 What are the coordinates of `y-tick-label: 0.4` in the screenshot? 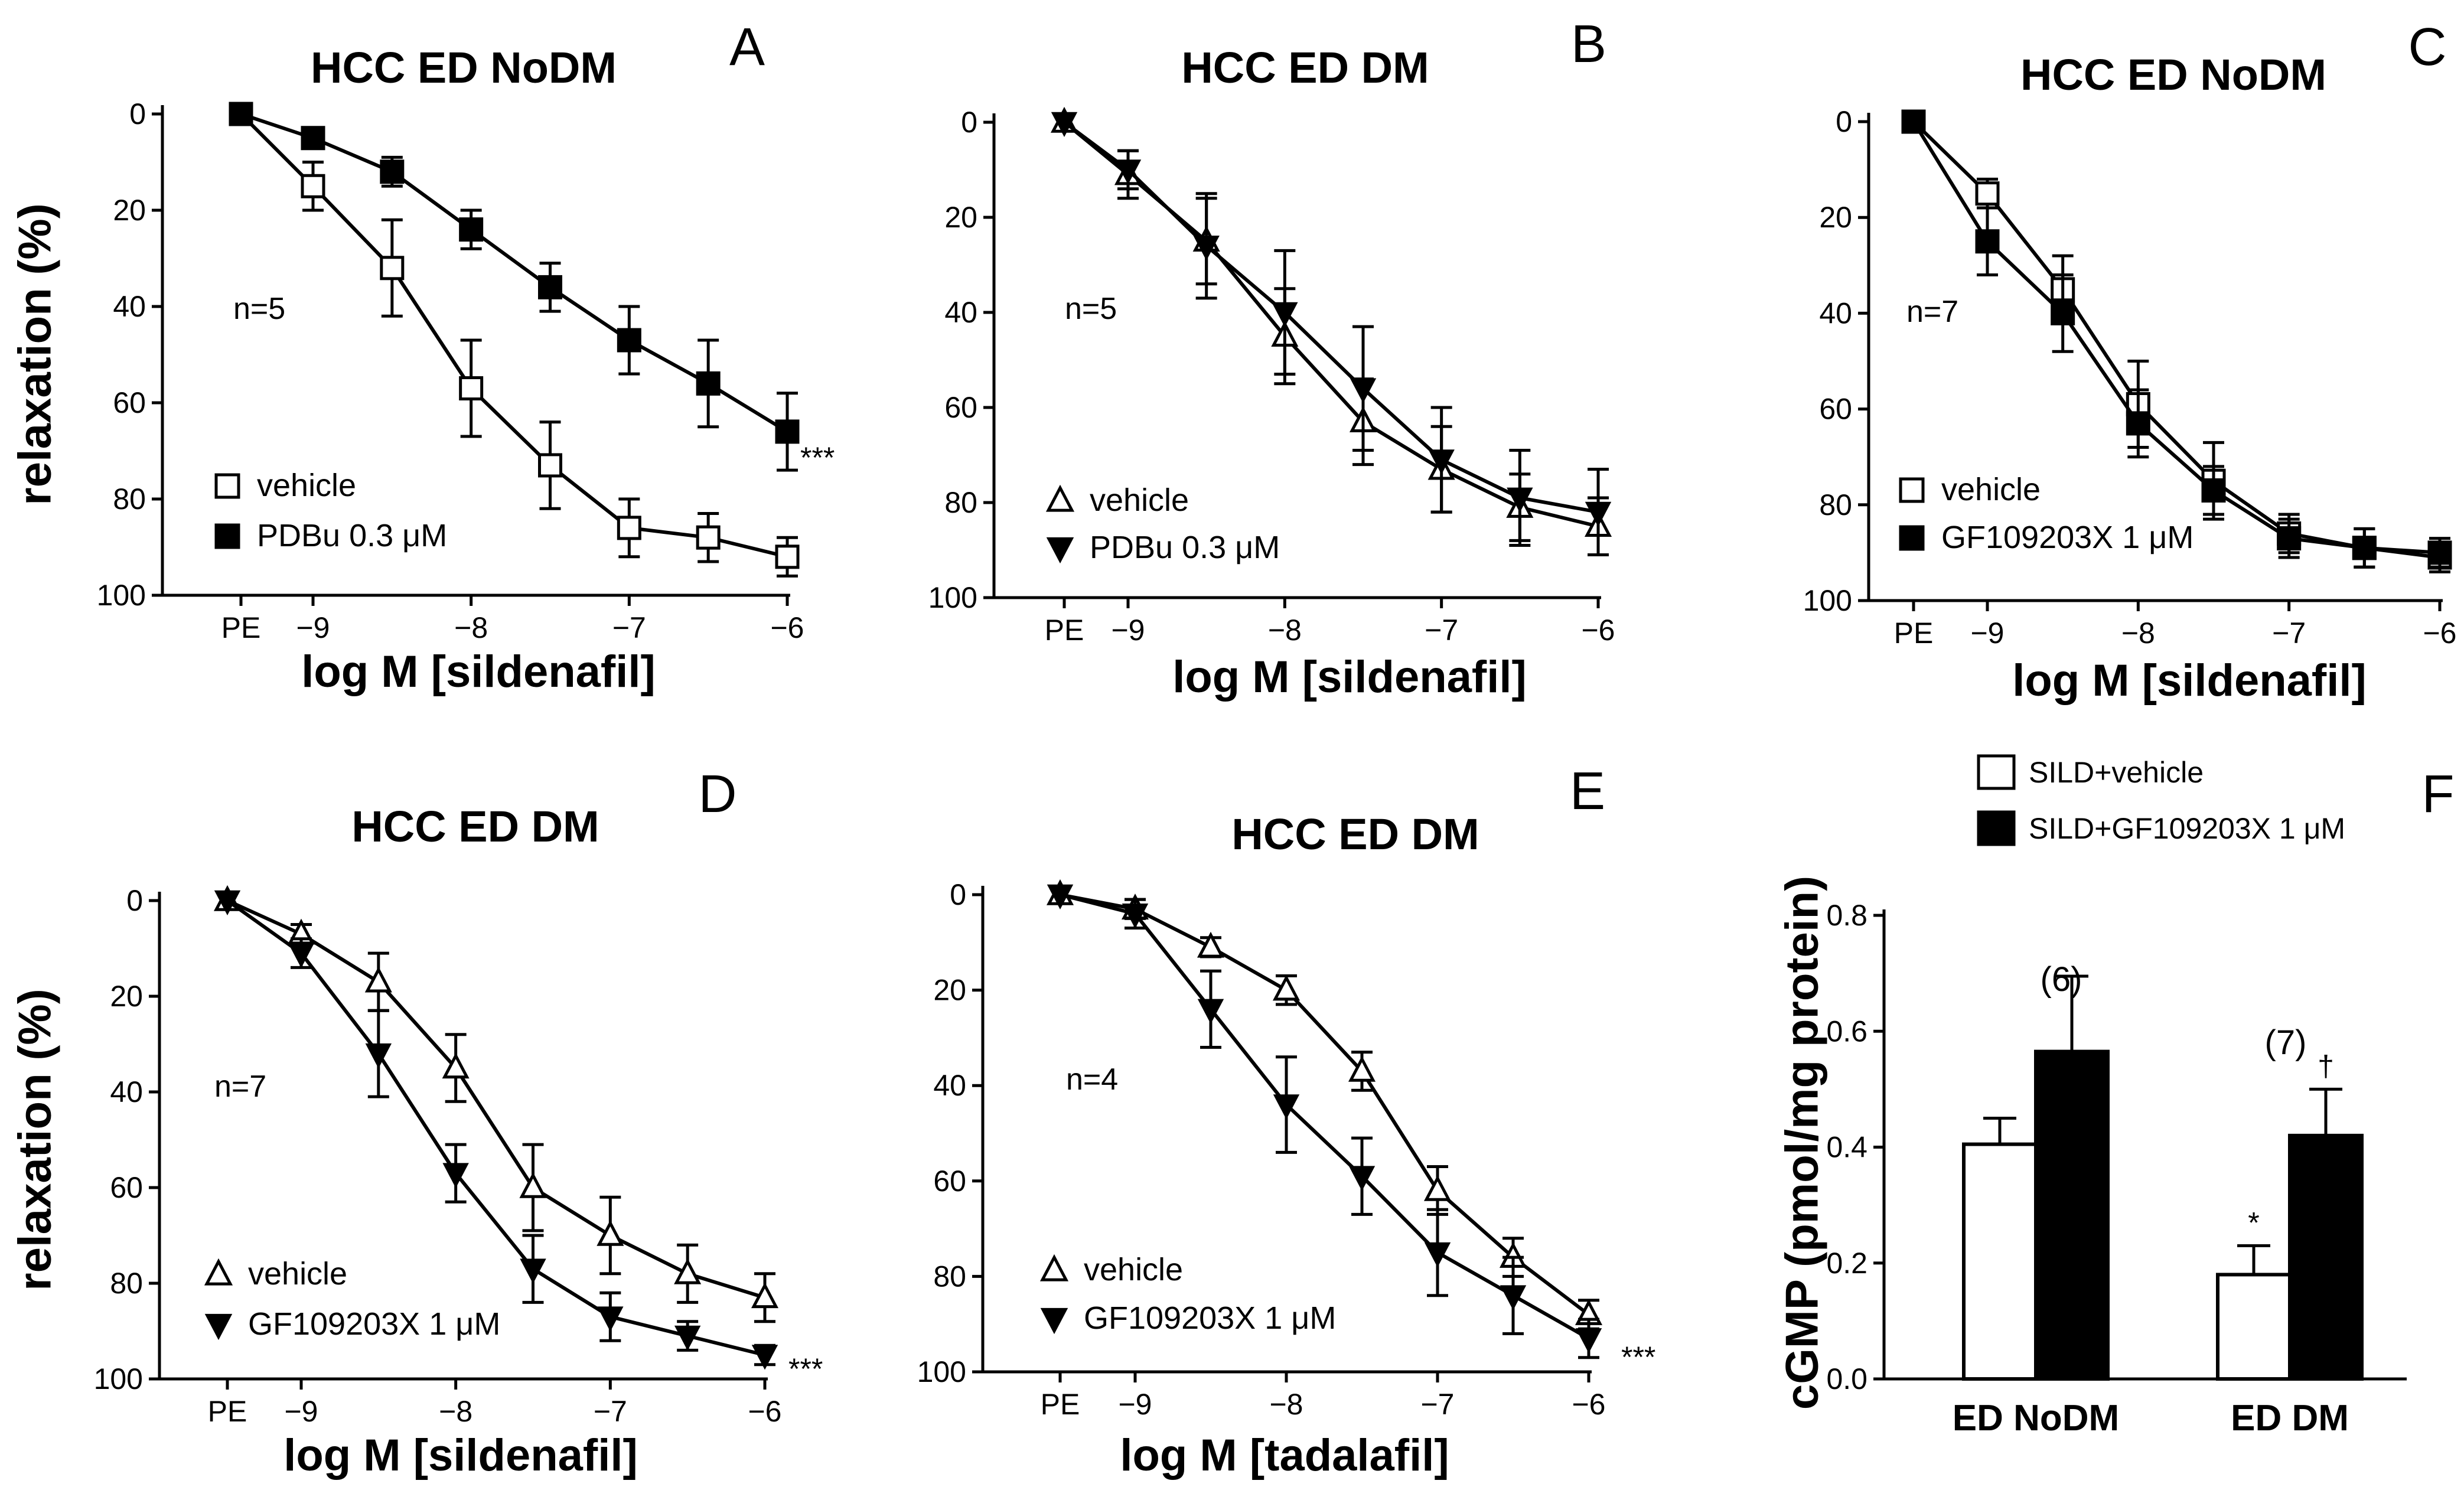 It's located at (1846, 1148).